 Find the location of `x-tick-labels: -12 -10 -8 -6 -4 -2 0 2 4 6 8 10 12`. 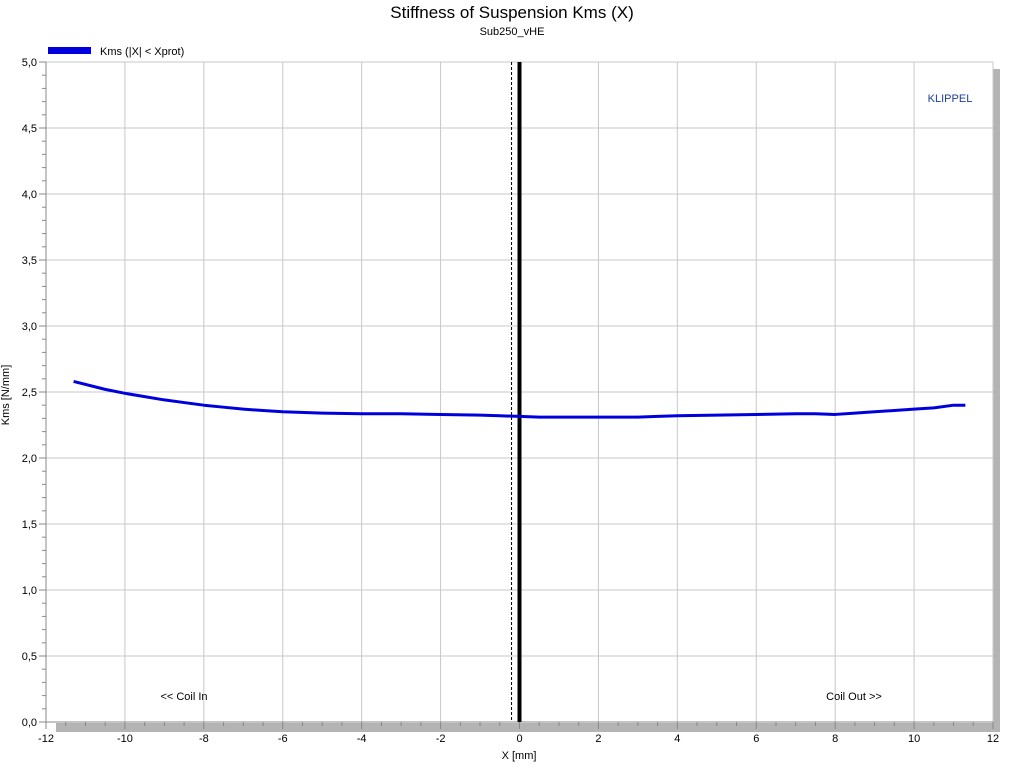

x-tick-labels: -12 -10 -8 -6 -4 -2 0 2 4 6 8 10 12 is located at coordinates (518, 739).